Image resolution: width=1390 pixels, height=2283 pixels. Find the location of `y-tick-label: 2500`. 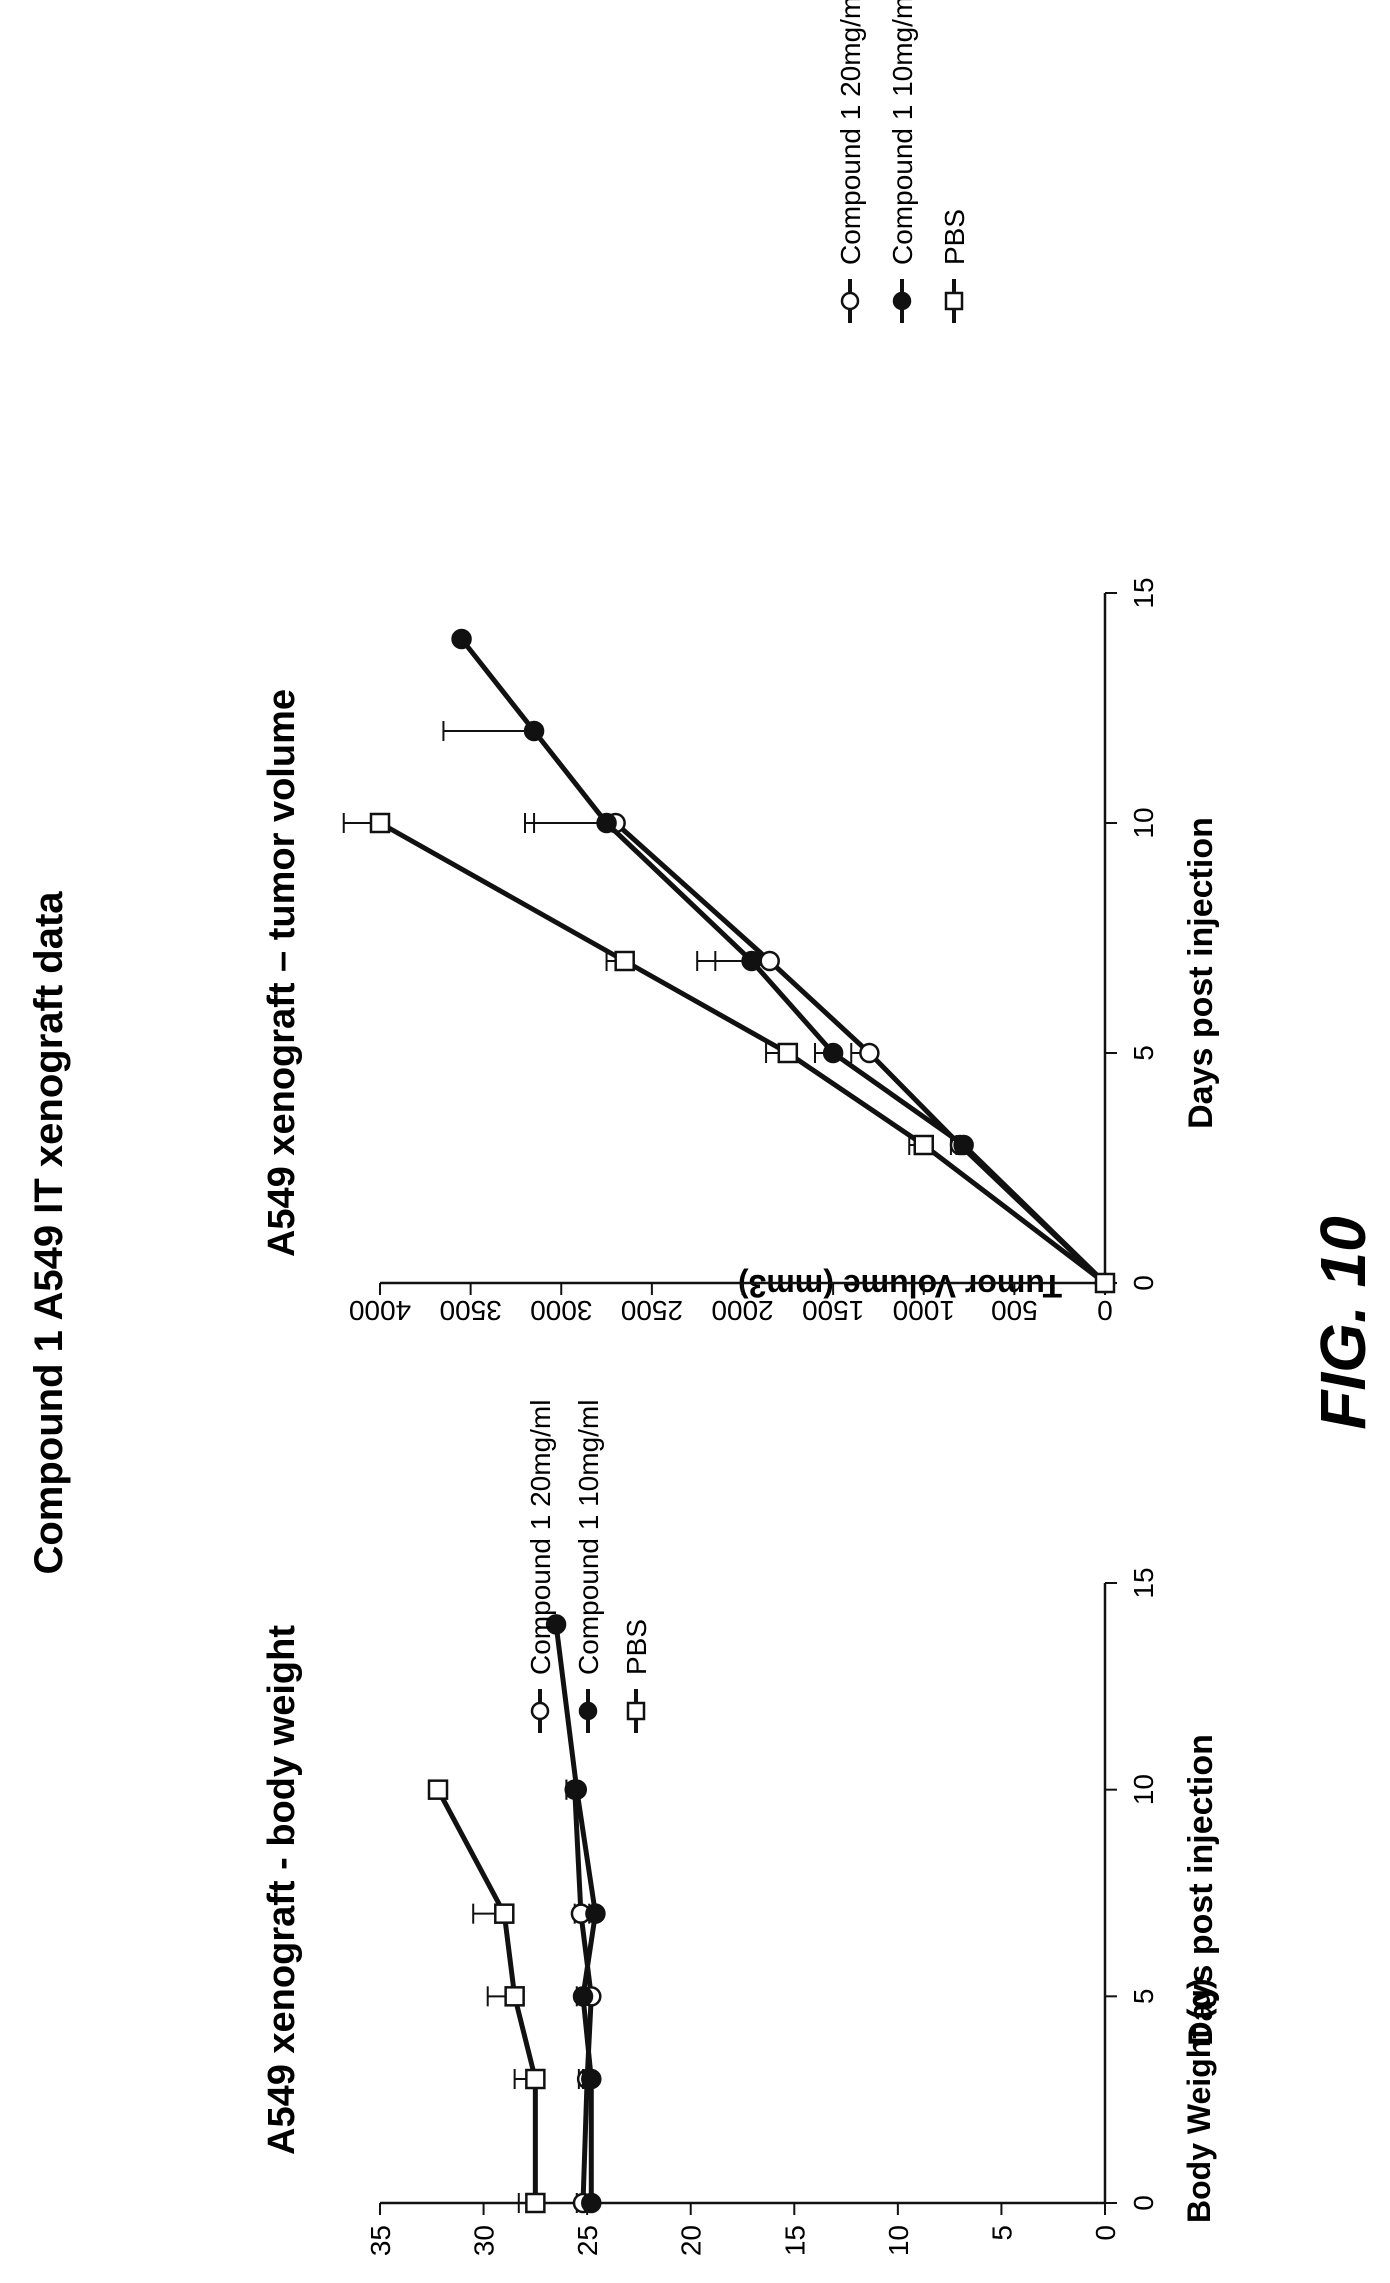

y-tick-label: 2500 is located at coordinates (652, 1310).